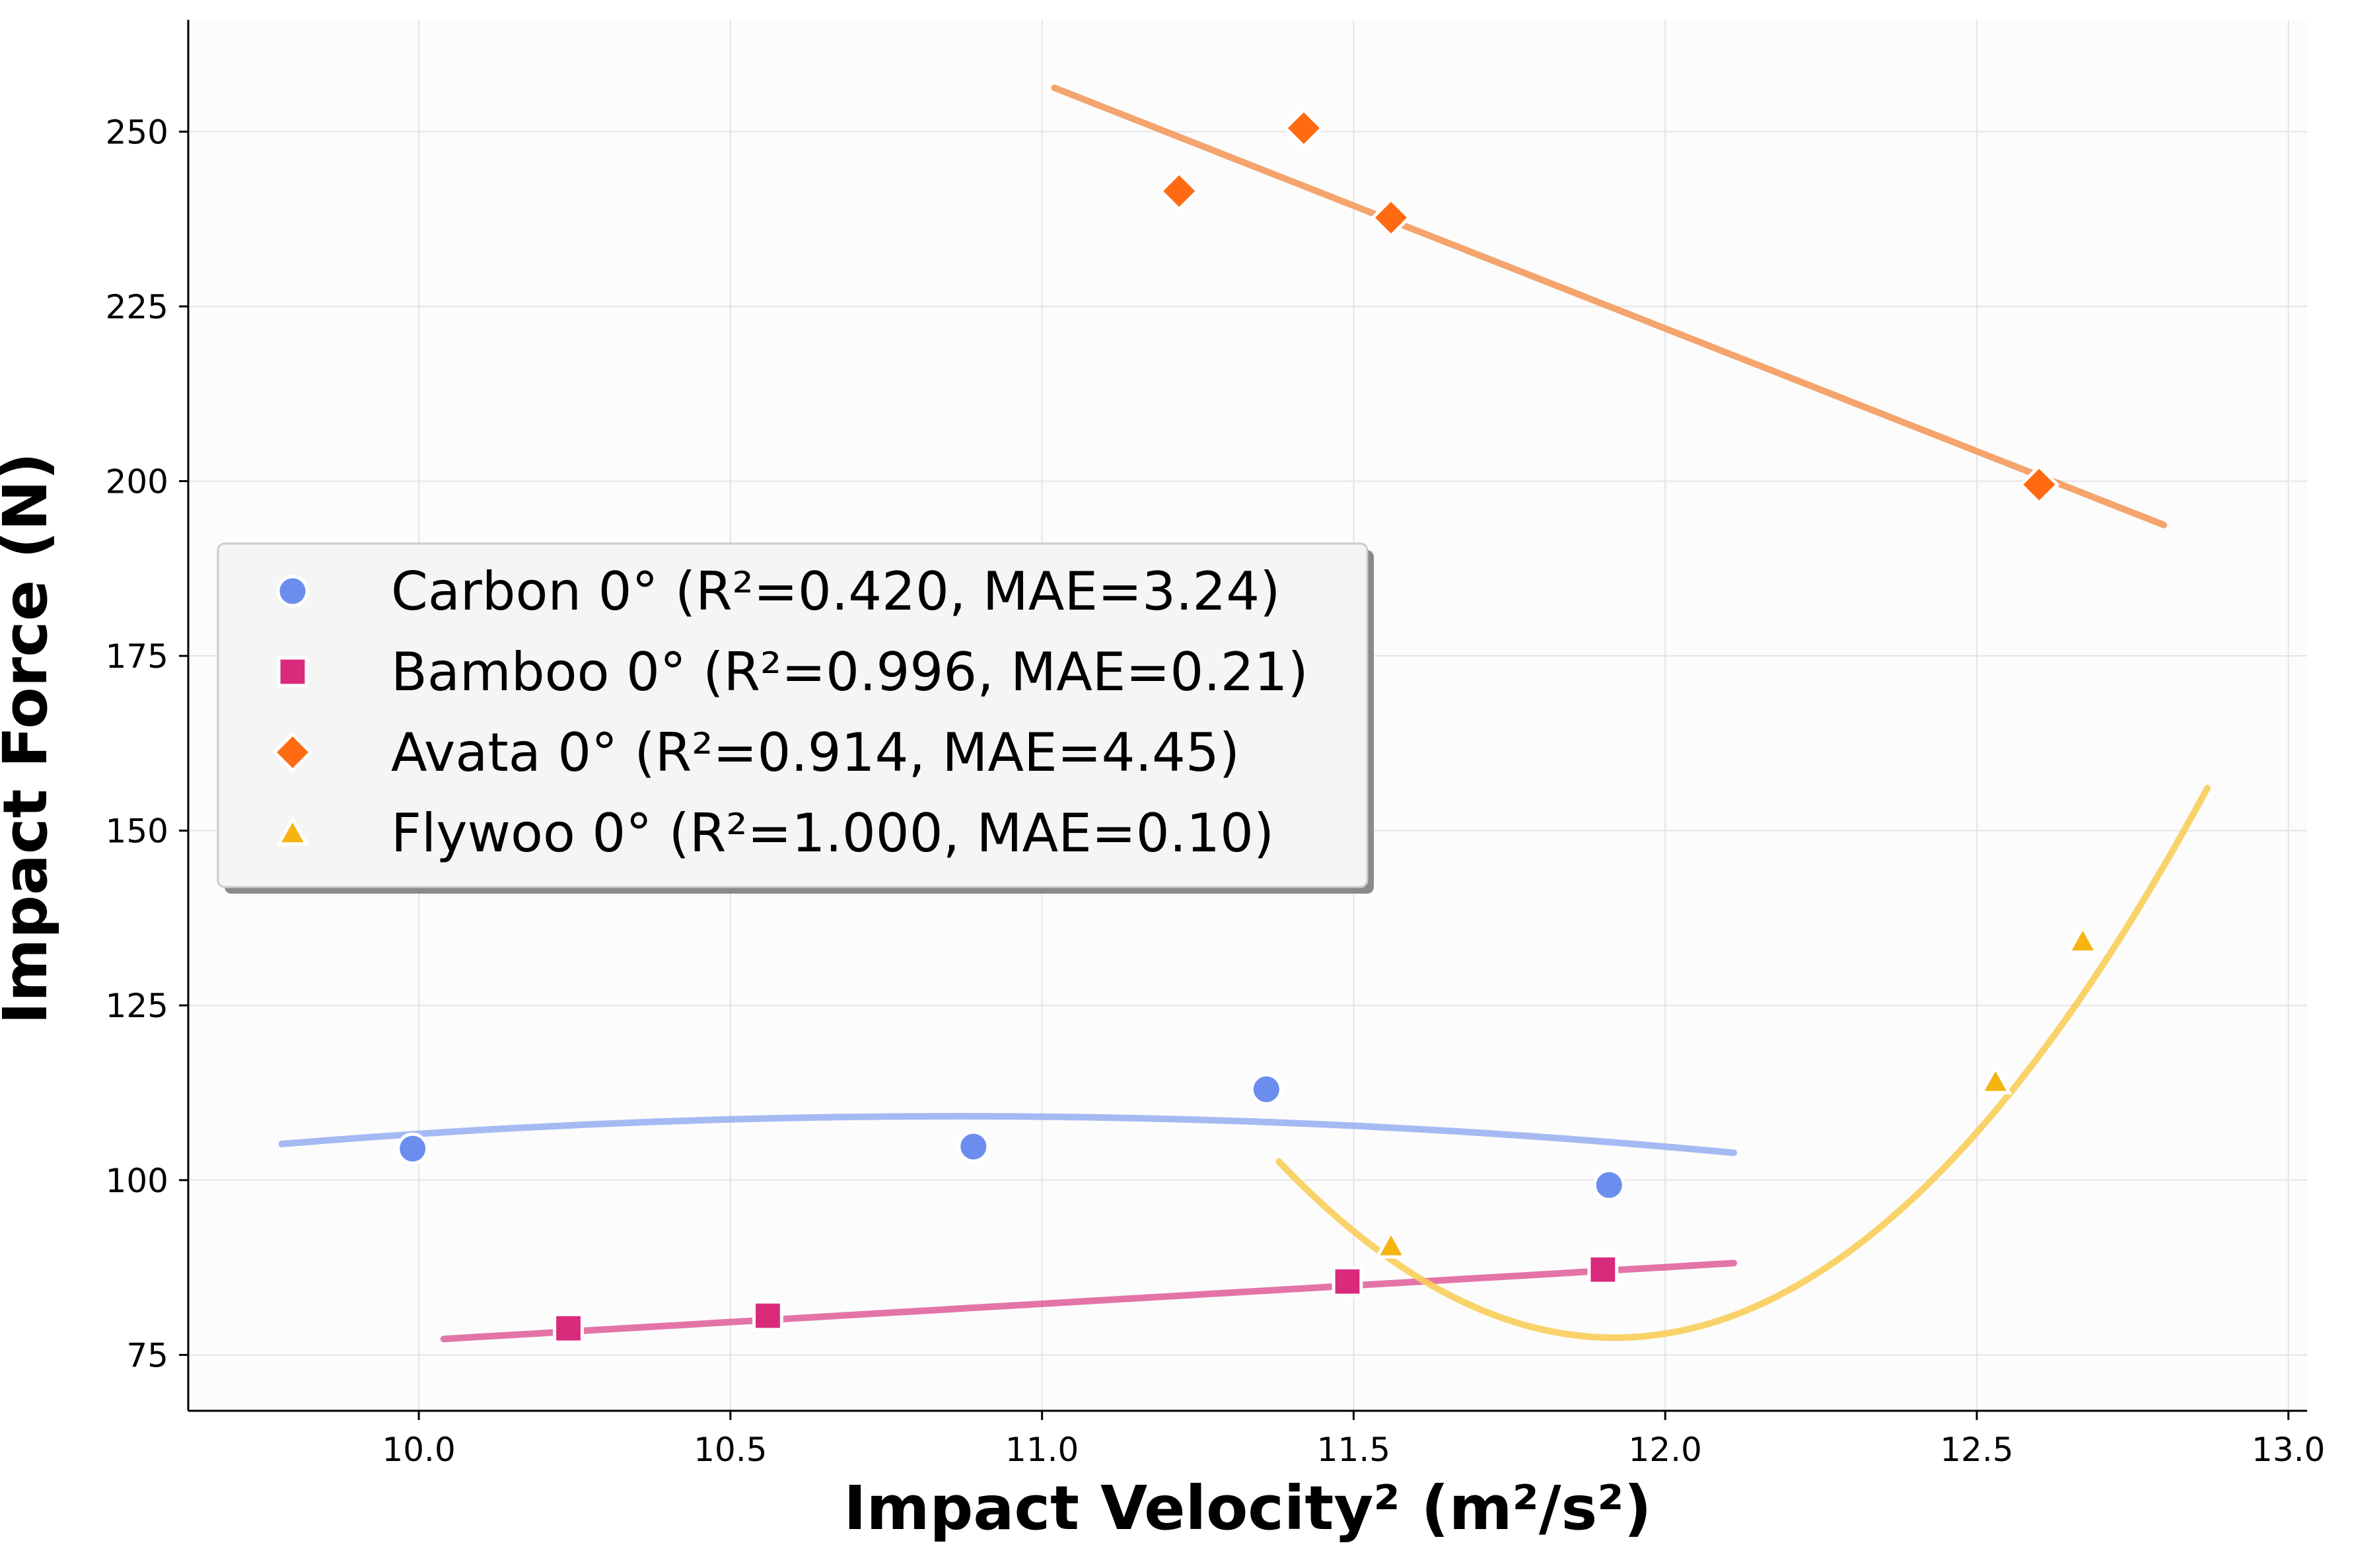 The image size is (2354, 1568). Describe the element at coordinates (1609, 306) in the screenshot. I see `fit-line-avata` at that location.